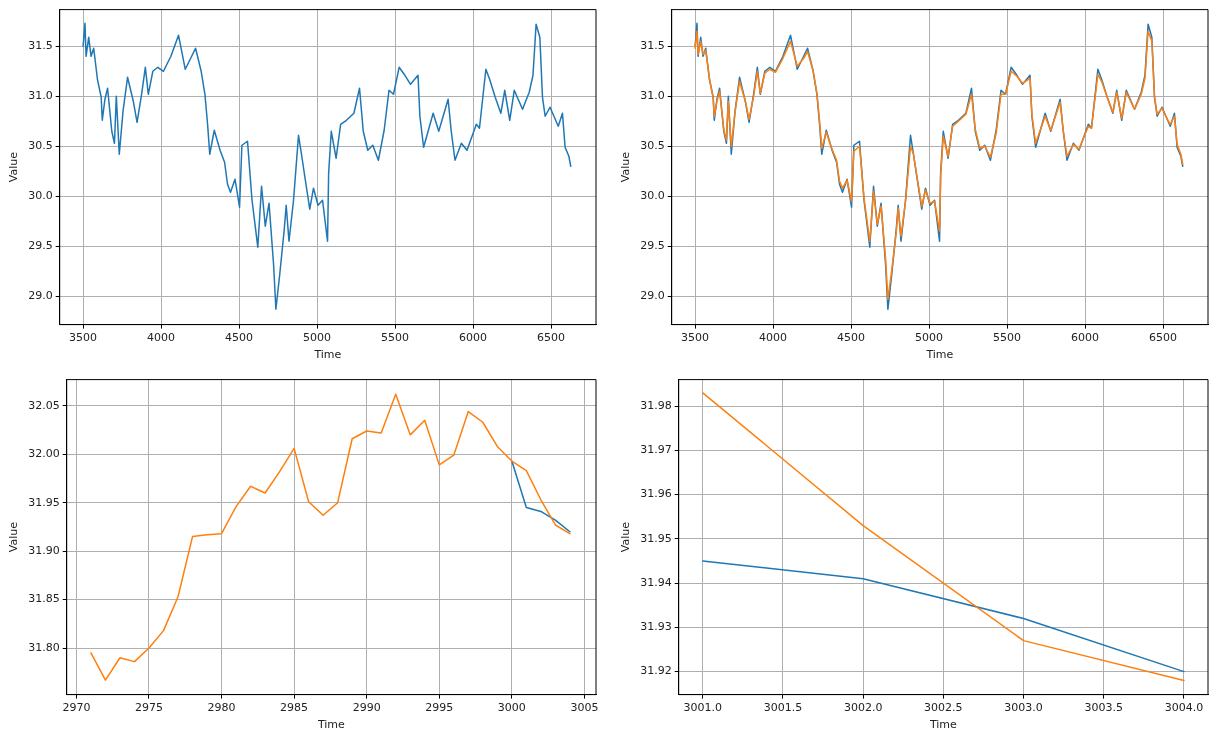 The height and width of the screenshot is (740, 1224). What do you see at coordinates (656, 494) in the screenshot?
I see `y-tick-label: 31.96` at bounding box center [656, 494].